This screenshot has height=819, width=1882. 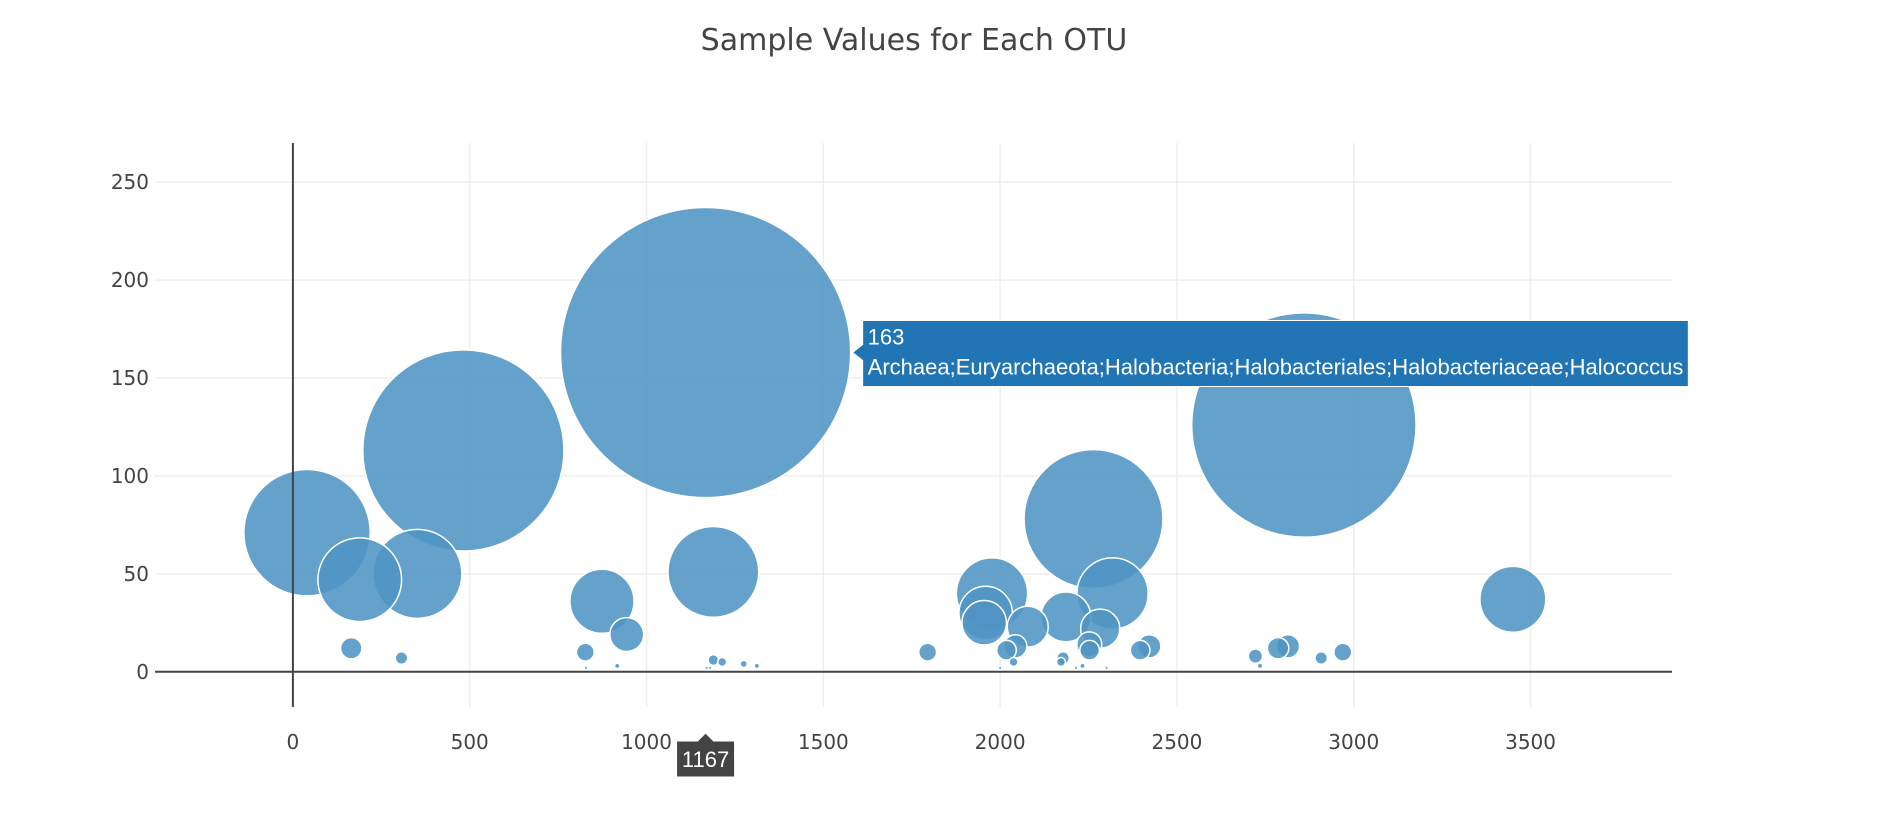 What do you see at coordinates (130, 476) in the screenshot?
I see `y-tick-label: 100` at bounding box center [130, 476].